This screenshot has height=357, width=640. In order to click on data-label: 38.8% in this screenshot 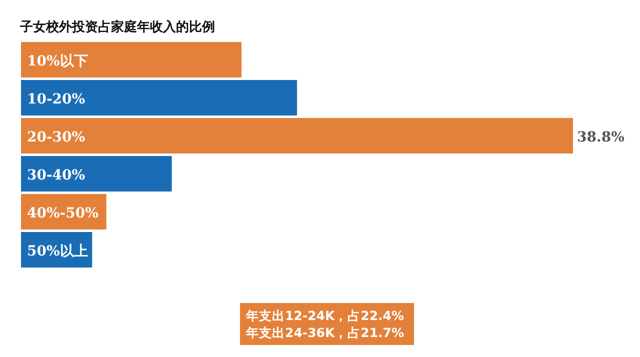, I will do `click(600, 137)`.